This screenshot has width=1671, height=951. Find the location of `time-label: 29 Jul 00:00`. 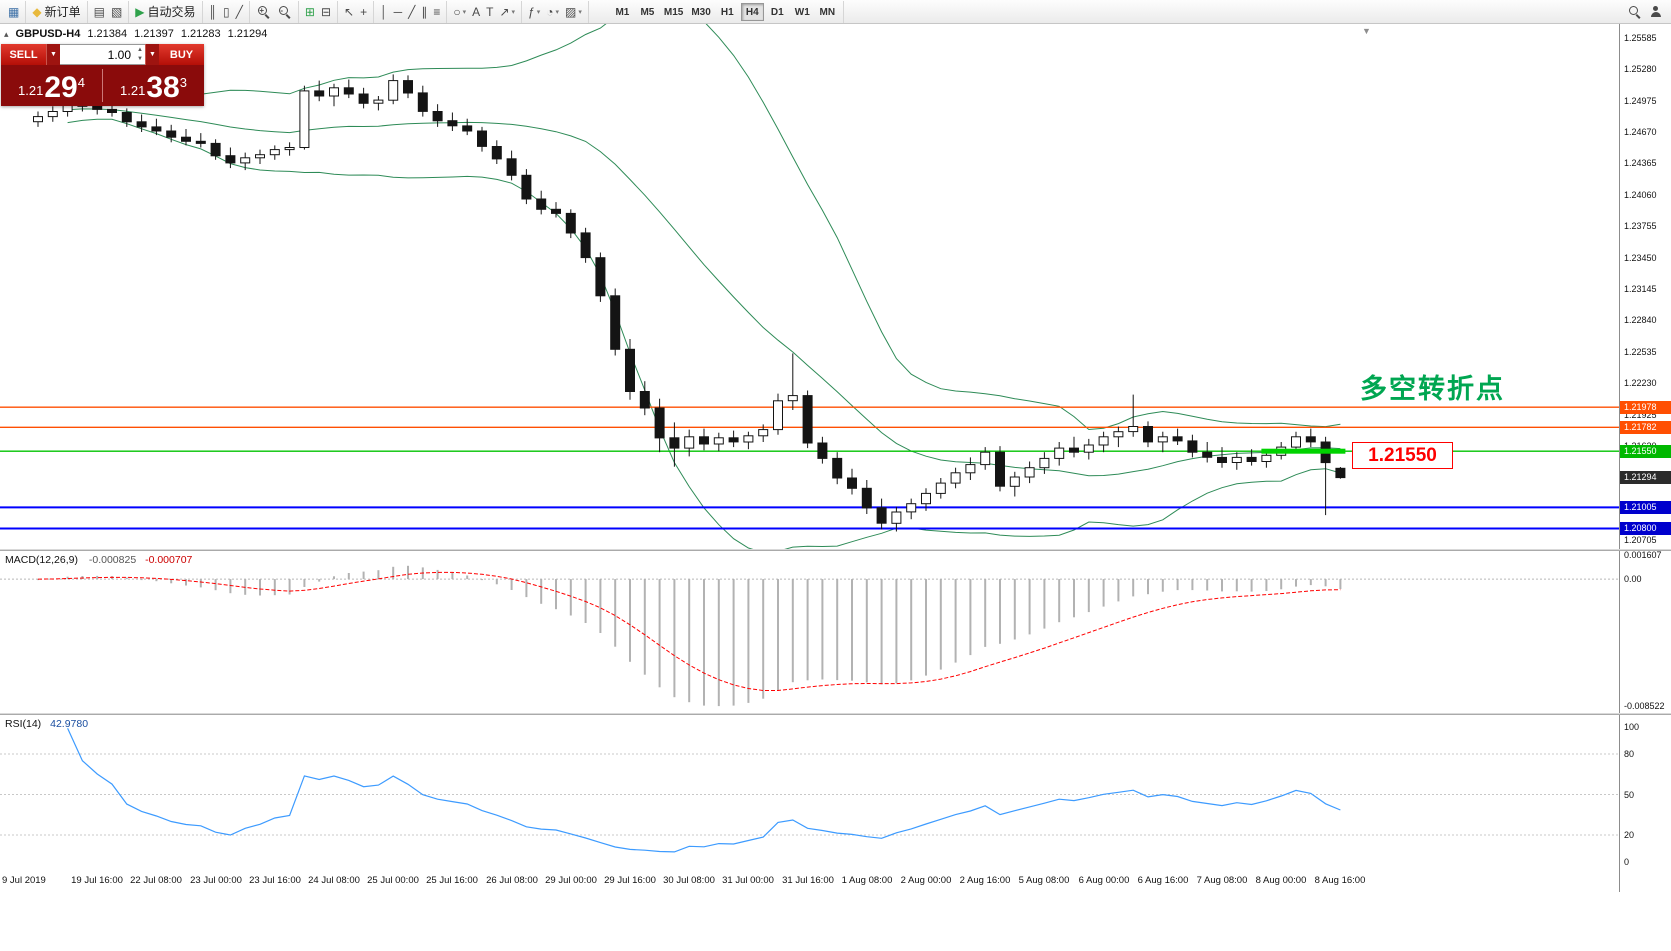

time-label: 29 Jul 00:00 is located at coordinates (571, 880).